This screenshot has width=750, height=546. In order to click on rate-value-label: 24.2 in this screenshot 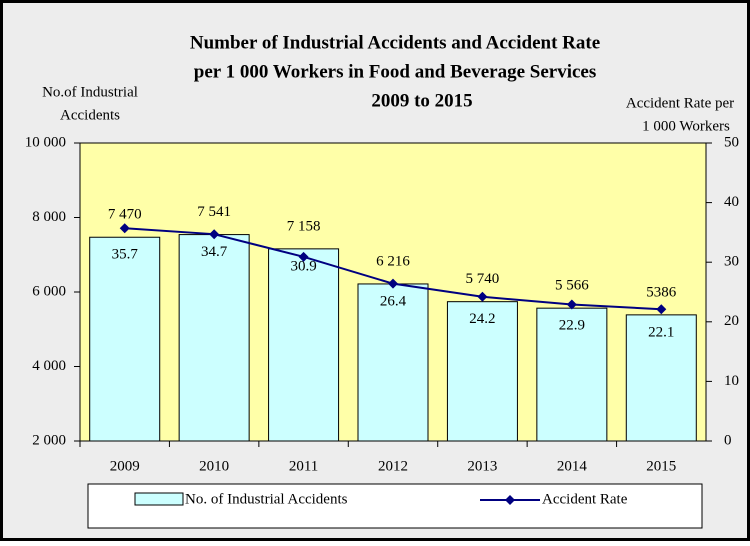, I will do `click(482, 319)`.